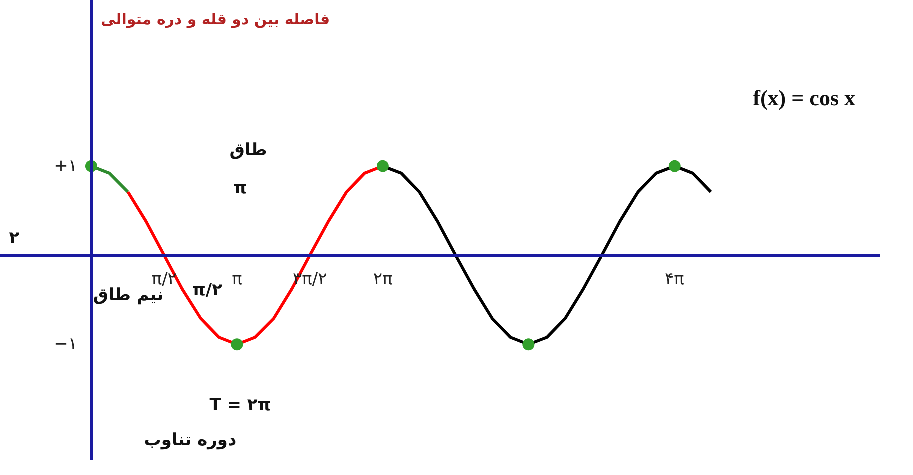  Describe the element at coordinates (66, 166) in the screenshot. I see `y-tick-label: +۱` at that location.